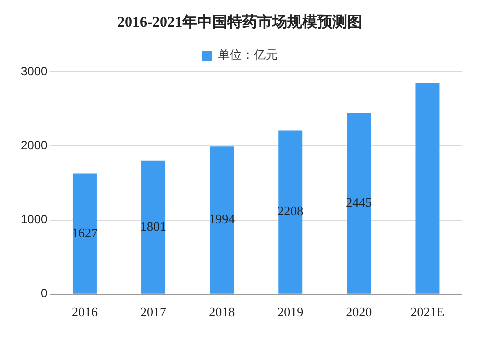  I want to click on x-tick-label: 2018, so click(222, 312).